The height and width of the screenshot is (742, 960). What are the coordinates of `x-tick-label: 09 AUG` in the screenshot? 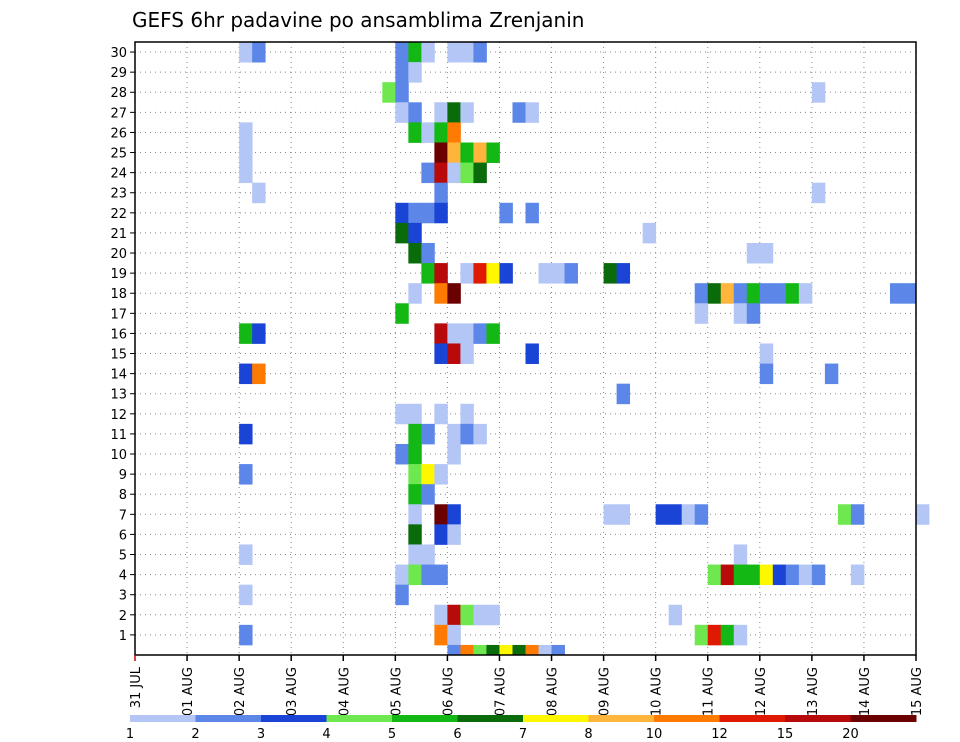 It's located at (605, 691).